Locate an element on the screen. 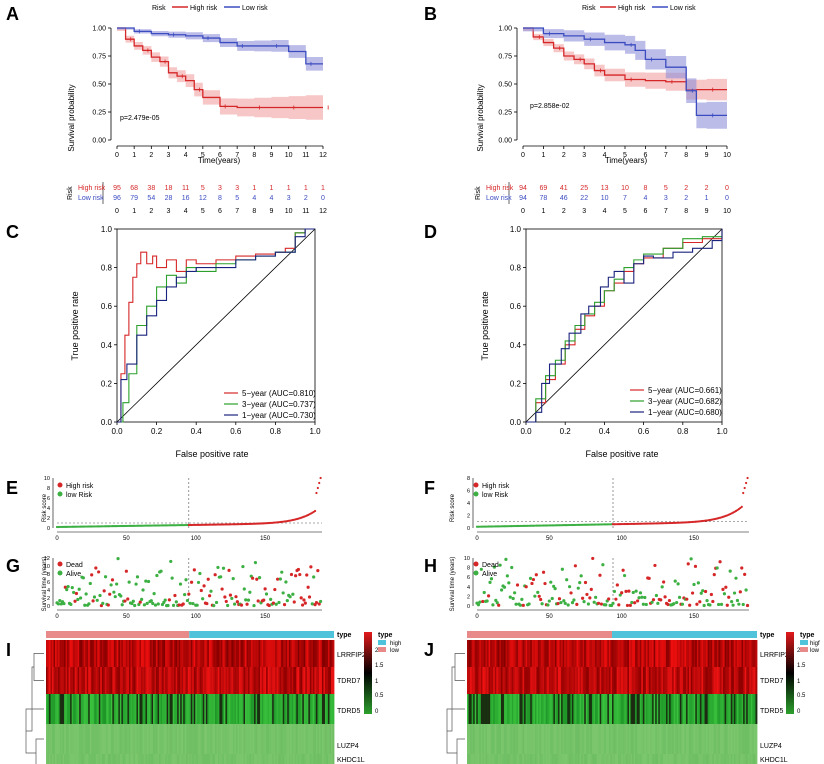 The image size is (824, 764). roc-y-tick-label: 0.2 is located at coordinates (107, 383).